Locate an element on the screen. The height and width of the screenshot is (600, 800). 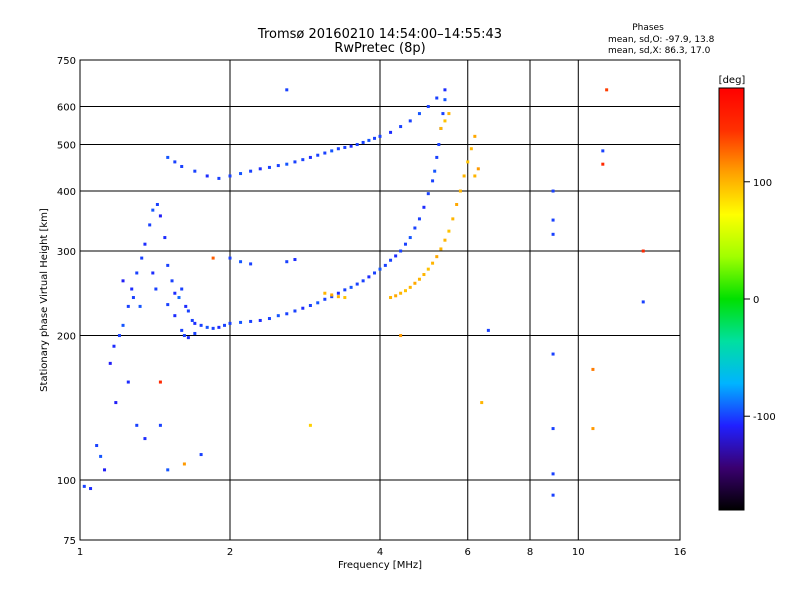
y-tick-label: 500 is located at coordinates (66, 146).